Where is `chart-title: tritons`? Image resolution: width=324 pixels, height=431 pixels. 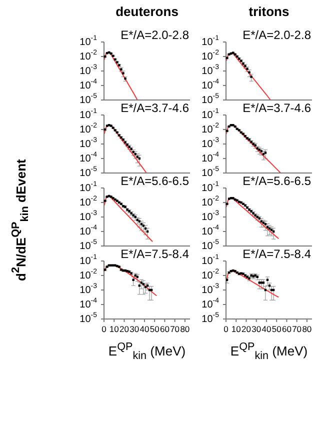
chart-title: tritons is located at coordinates (269, 11).